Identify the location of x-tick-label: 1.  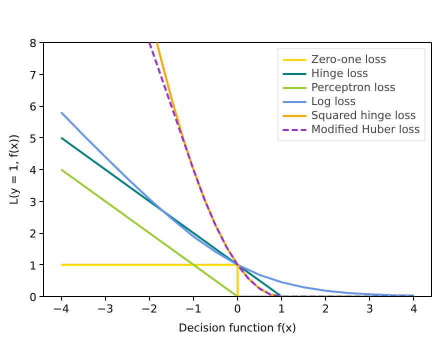
(282, 309).